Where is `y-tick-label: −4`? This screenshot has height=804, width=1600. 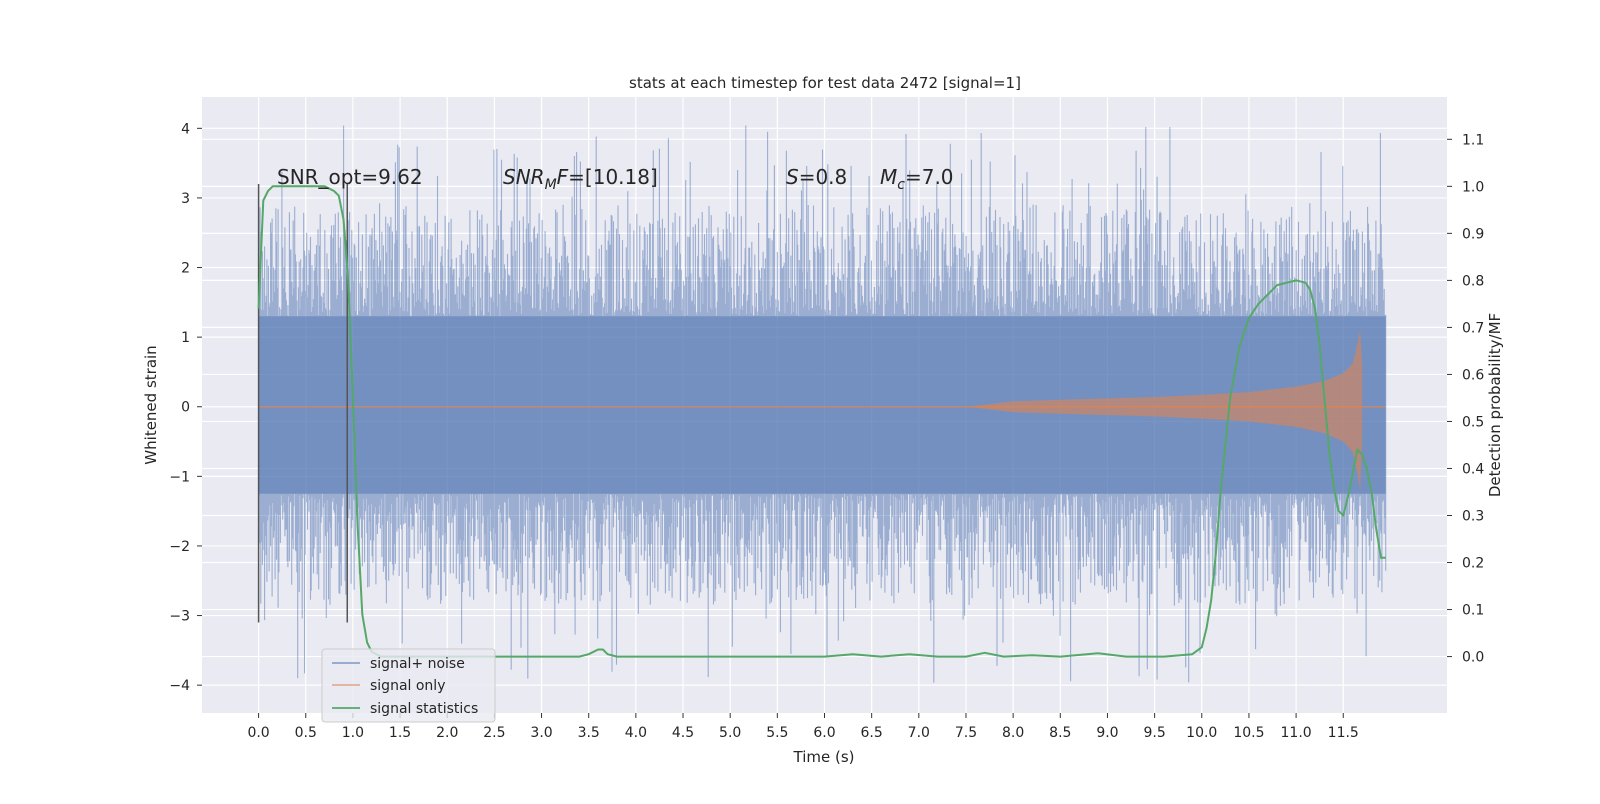 y-tick-label: −4 is located at coordinates (179, 686).